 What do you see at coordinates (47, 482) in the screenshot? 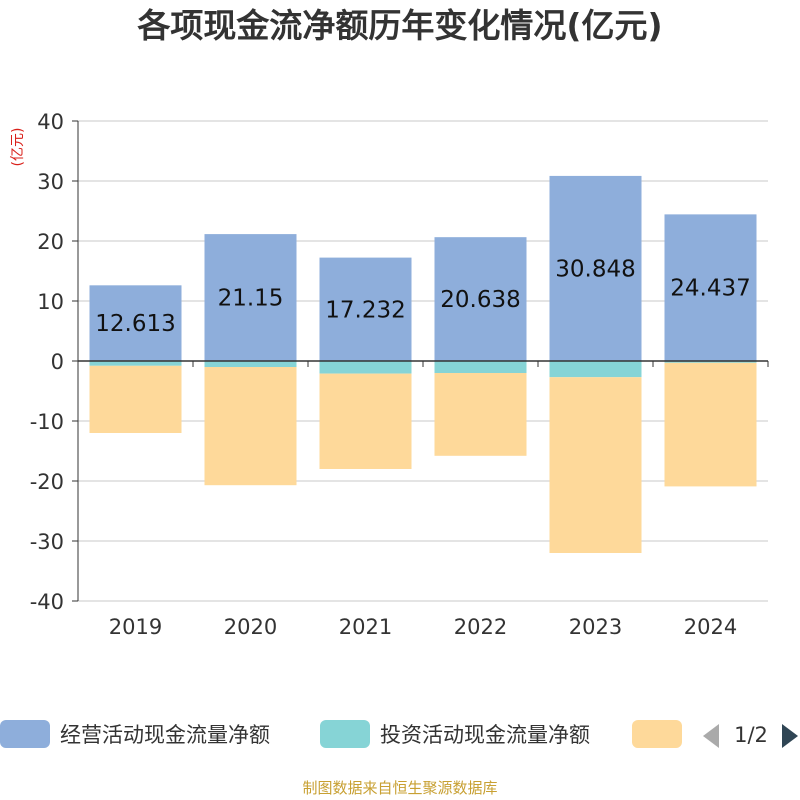
I see `y-tick-label: -20` at bounding box center [47, 482].